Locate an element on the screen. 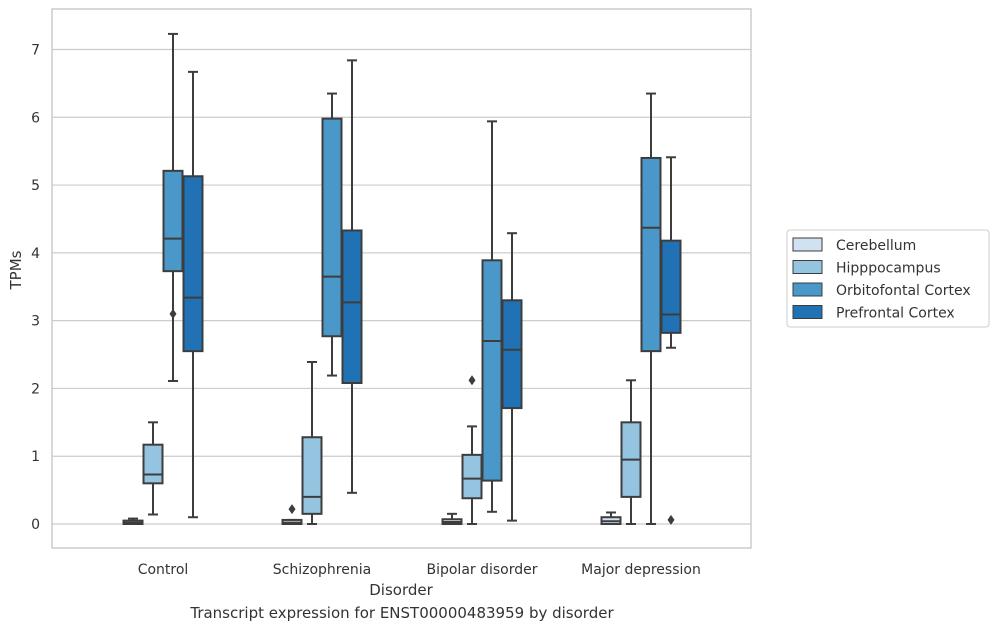 The height and width of the screenshot is (634, 999). y-tick-label: 1 is located at coordinates (35, 457).